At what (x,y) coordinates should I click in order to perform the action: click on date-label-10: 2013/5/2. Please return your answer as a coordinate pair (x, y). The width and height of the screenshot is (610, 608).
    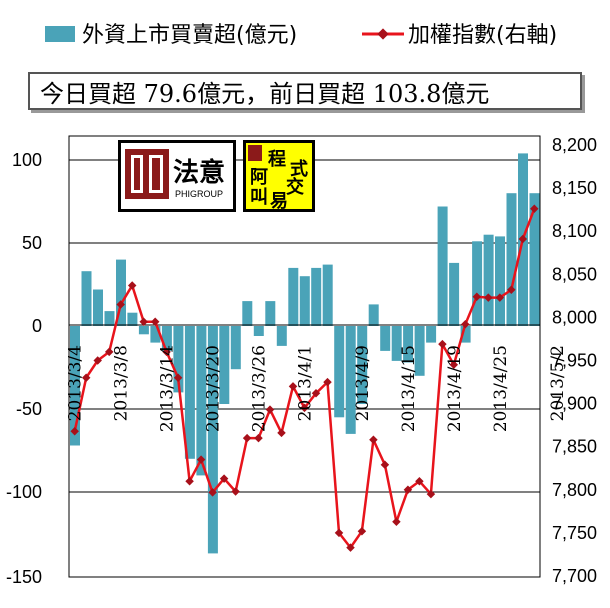
    Looking at the image, I should click on (558, 383).